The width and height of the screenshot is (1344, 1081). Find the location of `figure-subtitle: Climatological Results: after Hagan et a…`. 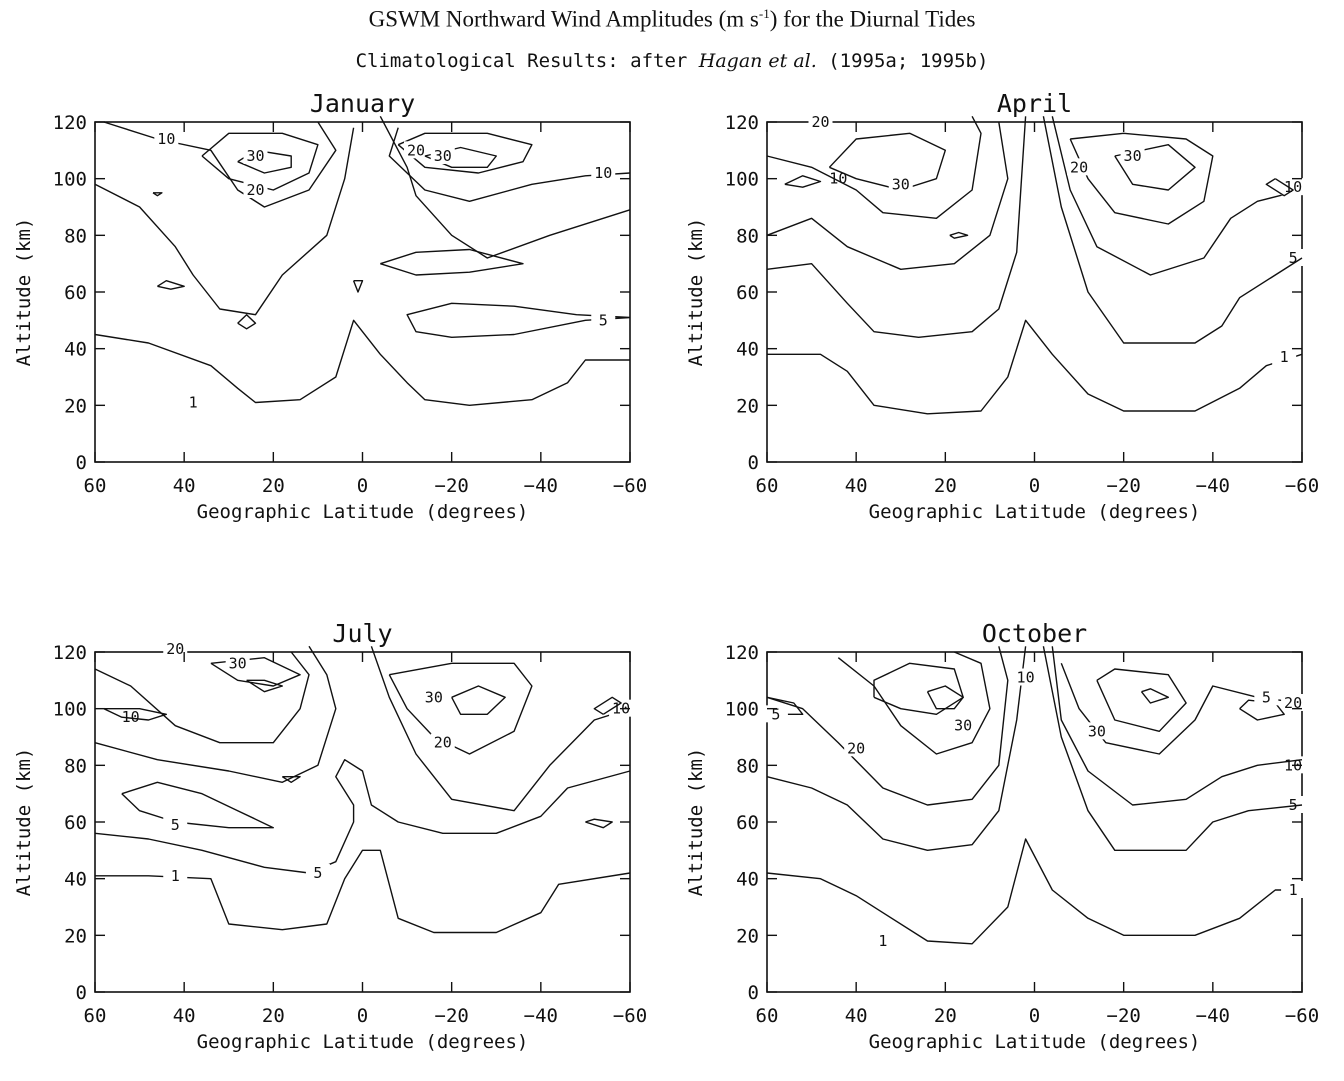

figure-subtitle: Climatological Results: after Hagan et a… is located at coordinates (672, 61).